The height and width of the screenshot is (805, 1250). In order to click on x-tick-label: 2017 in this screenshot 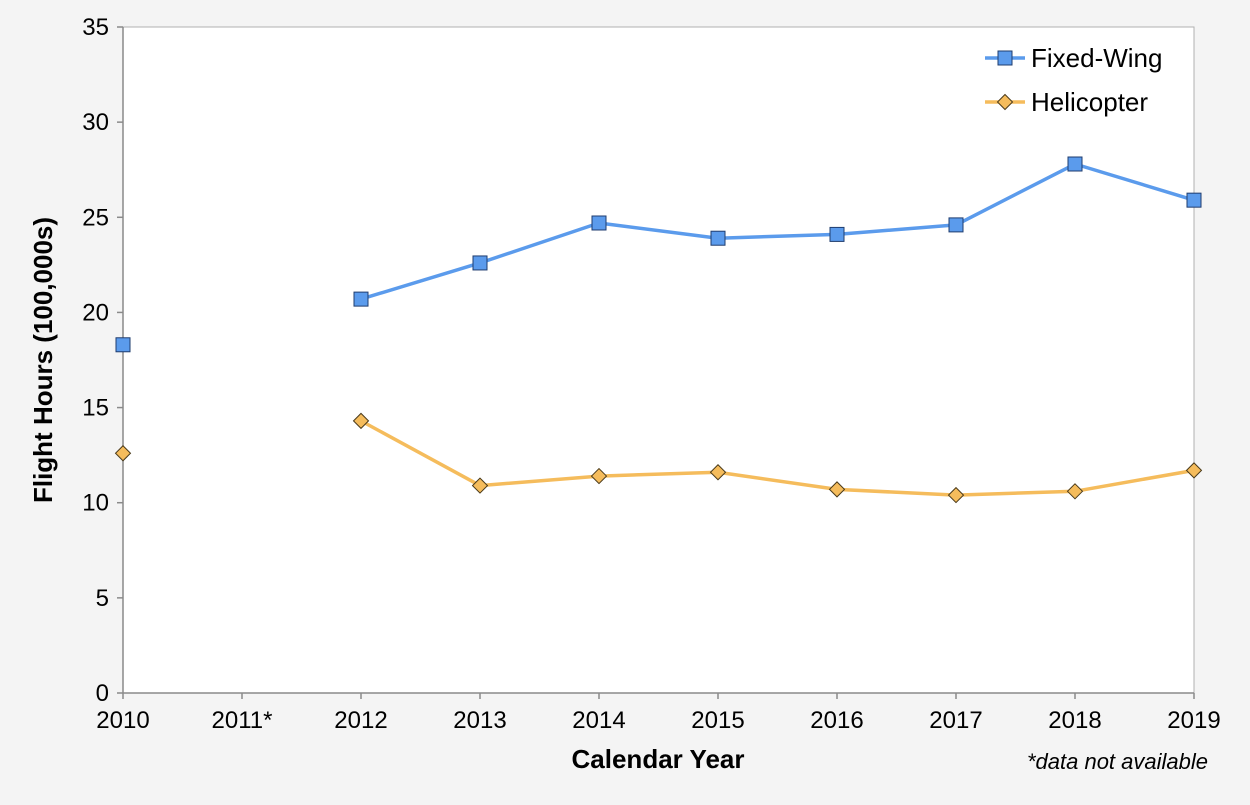, I will do `click(955, 720)`.